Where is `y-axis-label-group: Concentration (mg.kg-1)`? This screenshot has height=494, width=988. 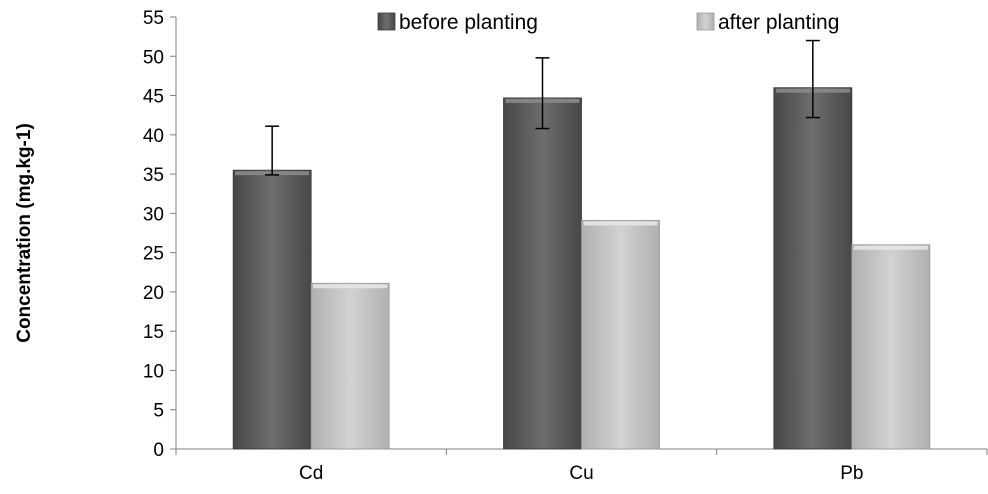
y-axis-label-group: Concentration (mg.kg-1) is located at coordinates (24, 233).